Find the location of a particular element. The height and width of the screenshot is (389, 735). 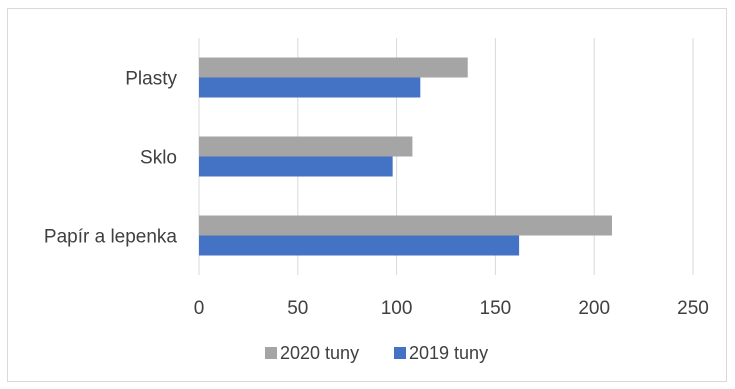

legend: 2020 tuny 2019 tuny is located at coordinates (376, 353).